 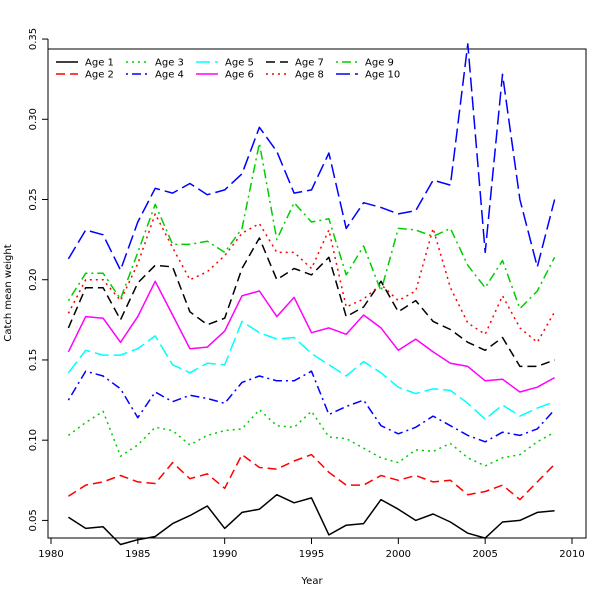 What do you see at coordinates (33, 199) in the screenshot?
I see `y-tick-label: 0.25` at bounding box center [33, 199].